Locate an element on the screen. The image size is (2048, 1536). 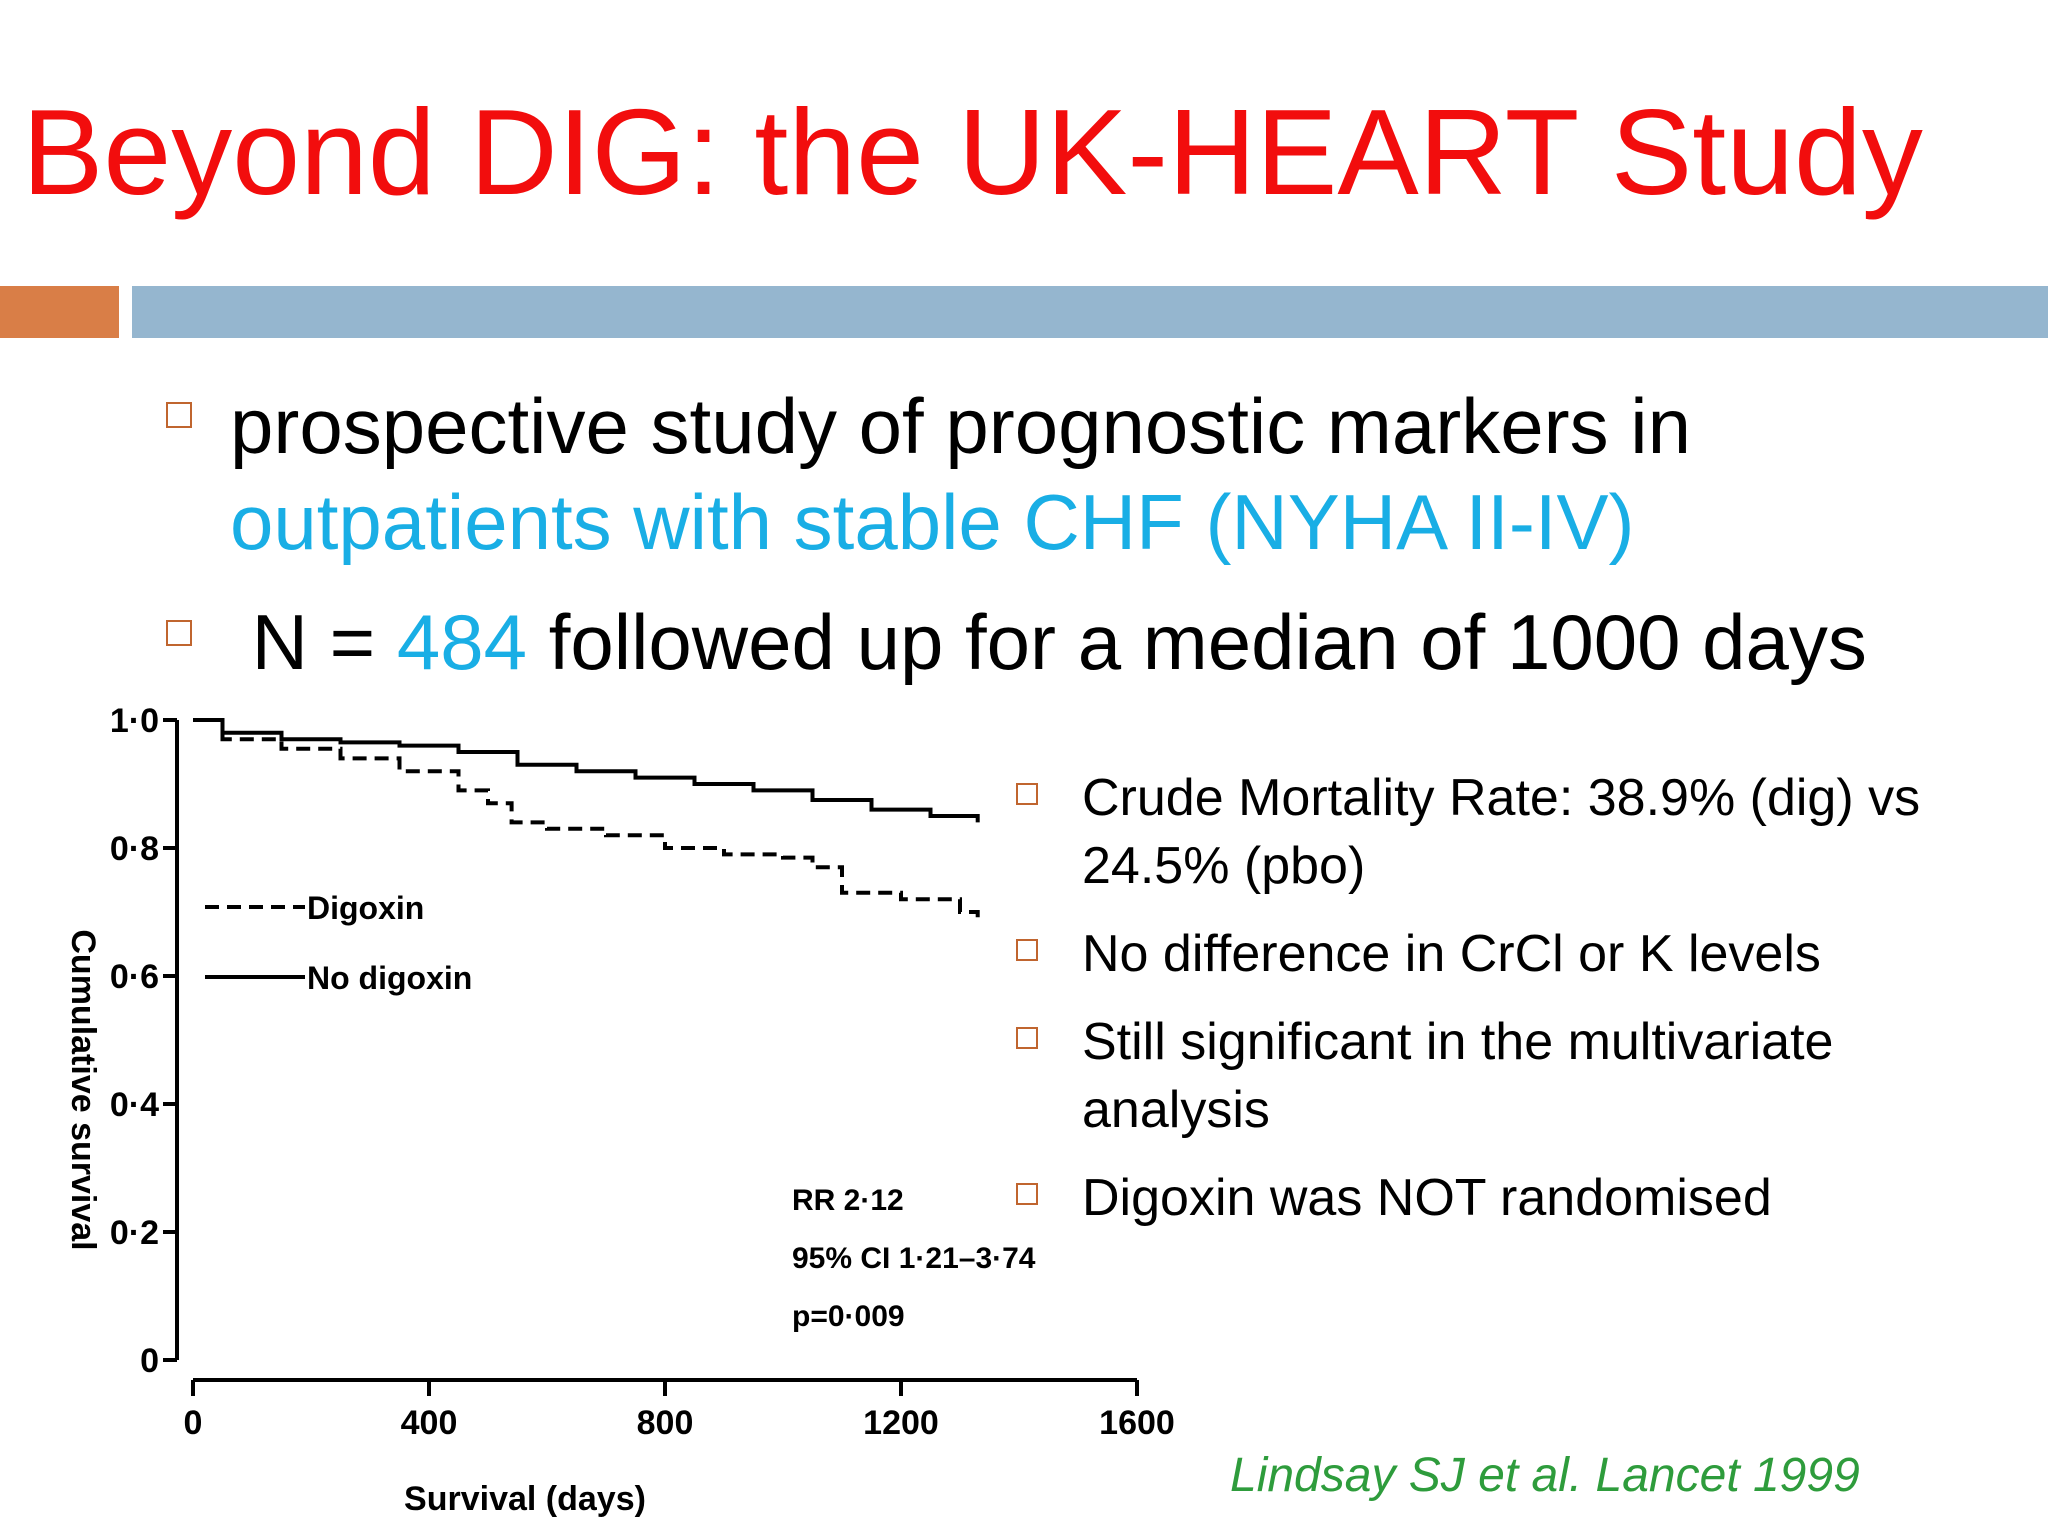
y-axis-label: Cumulative survival is located at coordinates (83, 1089).